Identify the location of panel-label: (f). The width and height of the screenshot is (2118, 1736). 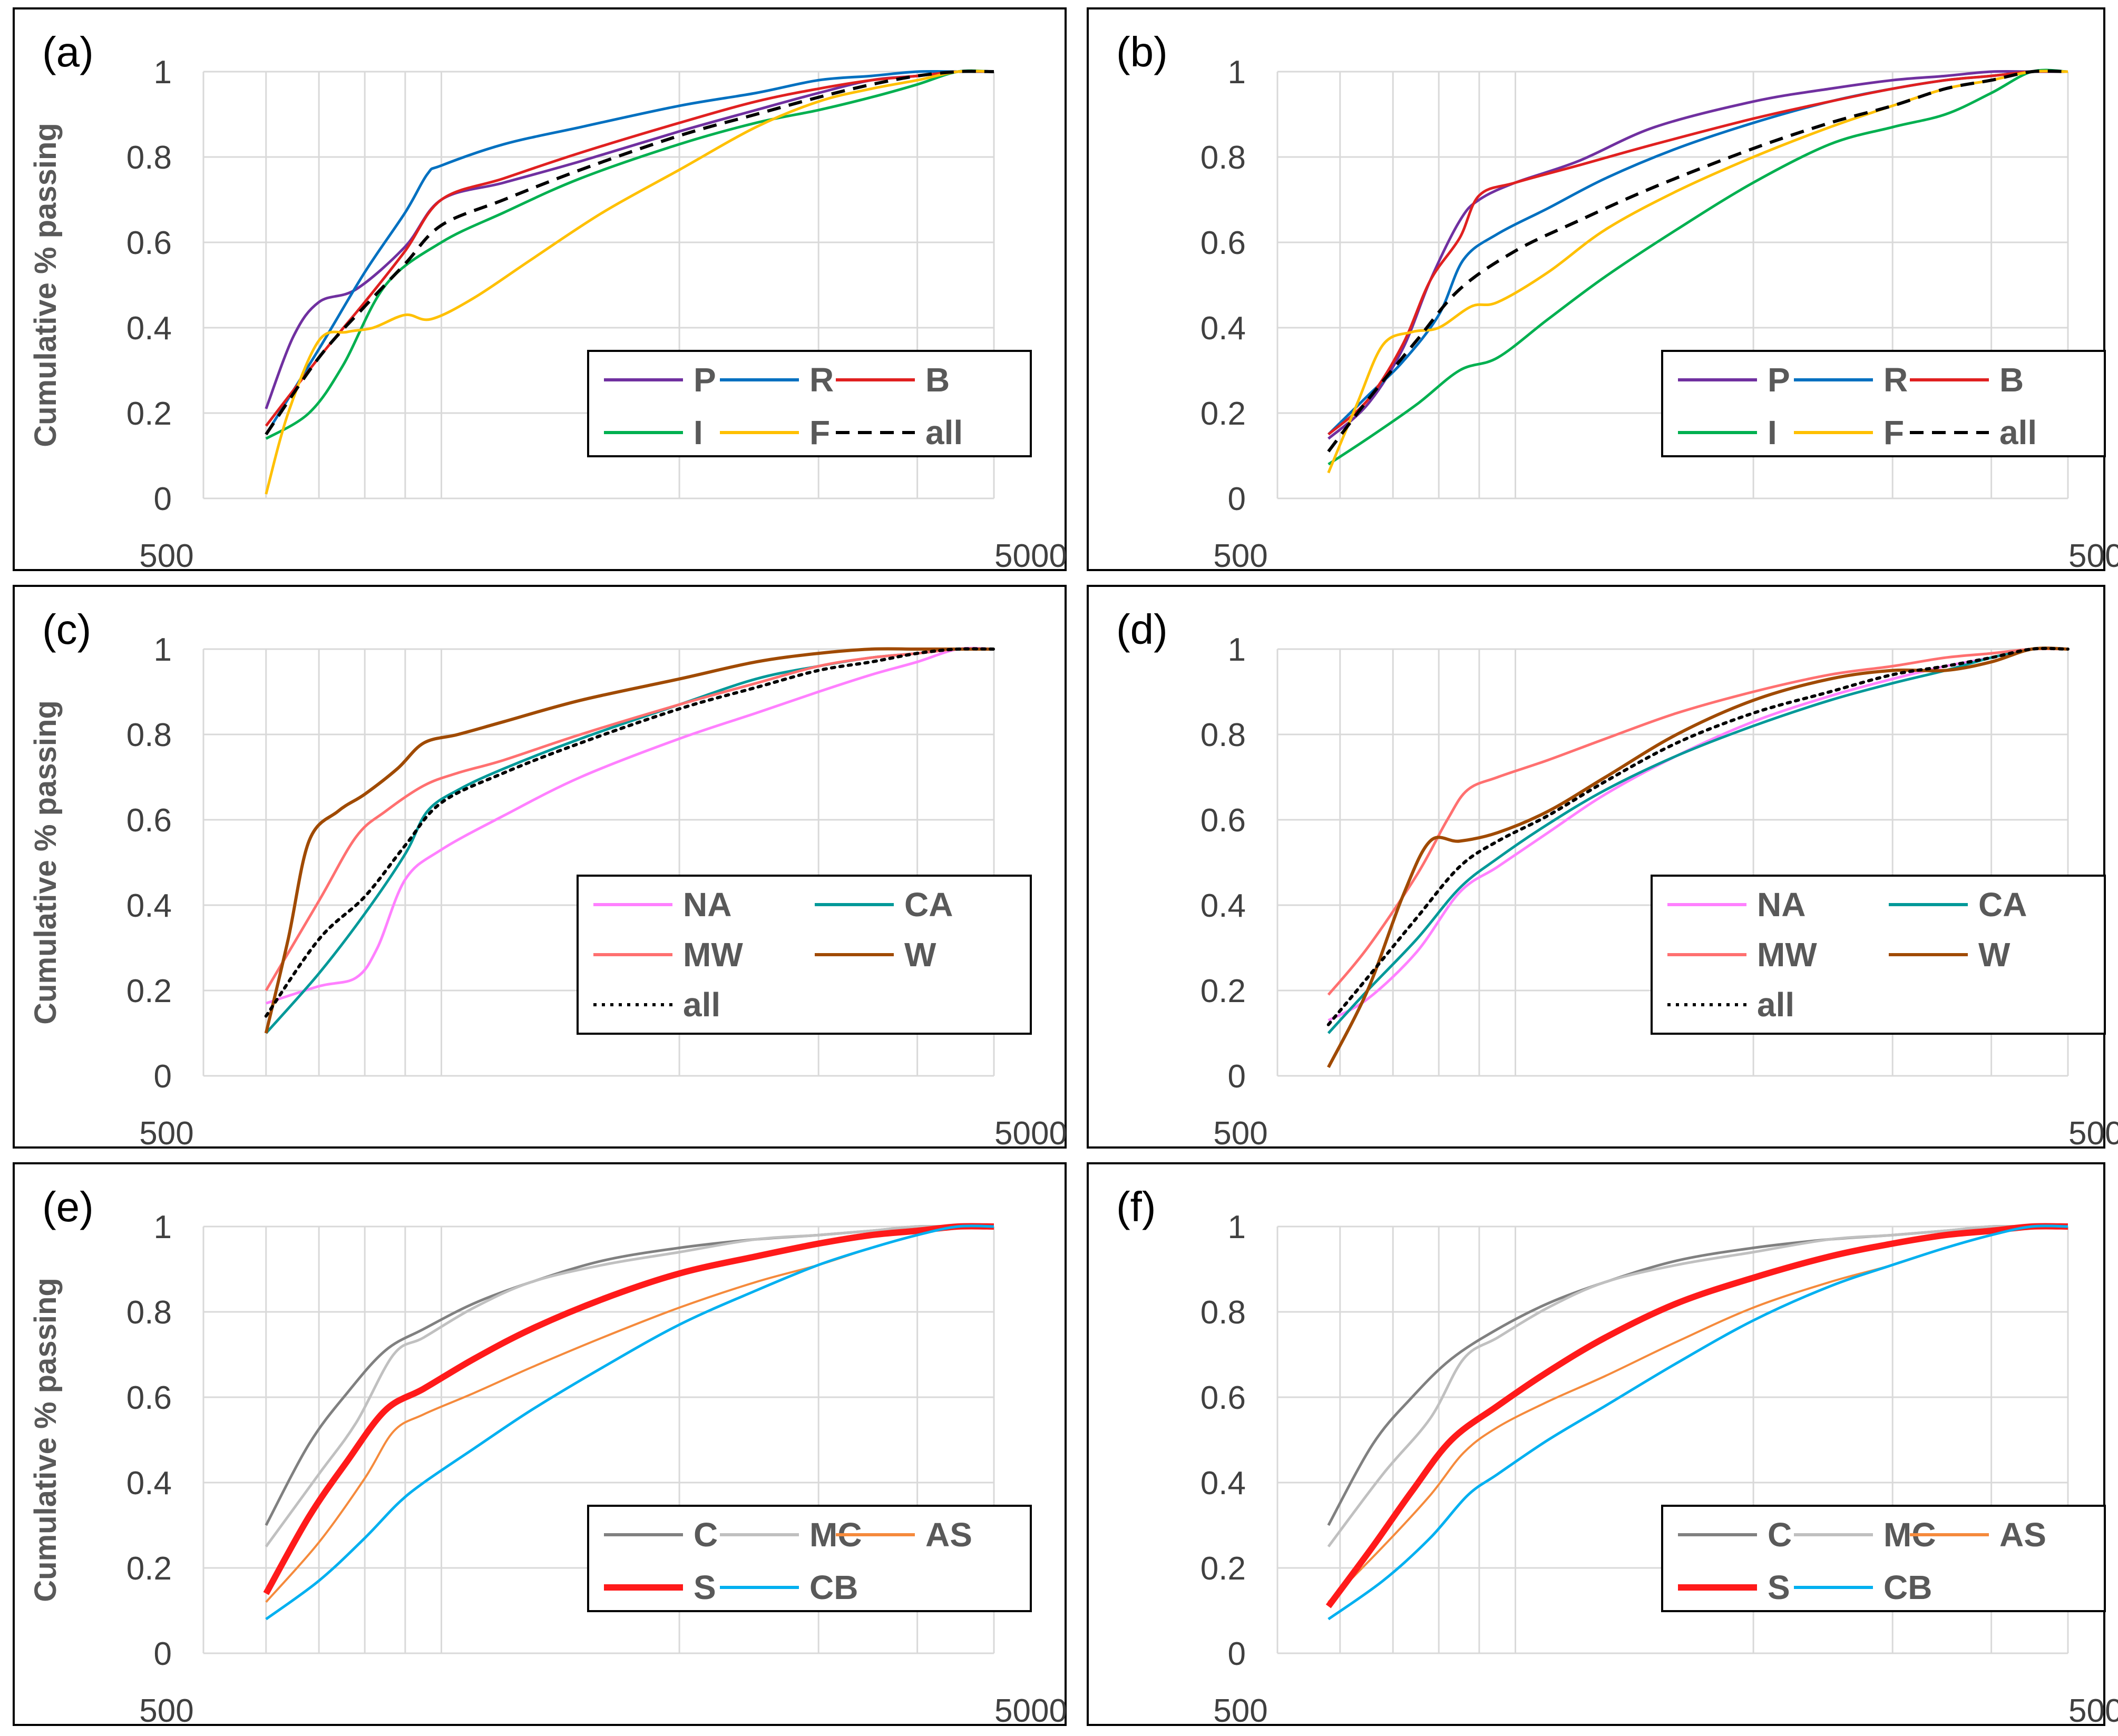
(1136, 1206).